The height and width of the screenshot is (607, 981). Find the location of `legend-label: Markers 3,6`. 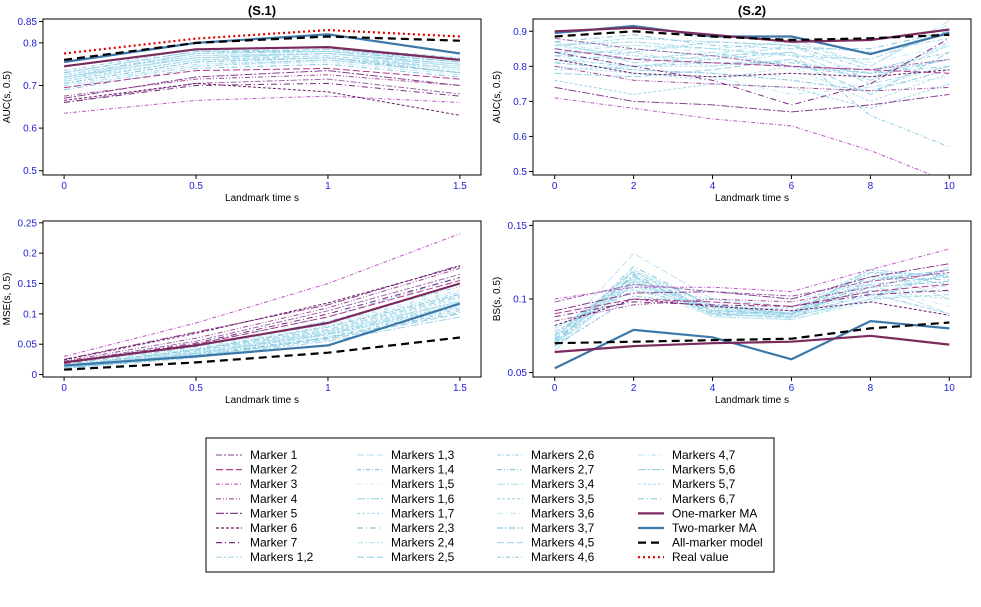

legend-label: Markers 3,6 is located at coordinates (563, 513).